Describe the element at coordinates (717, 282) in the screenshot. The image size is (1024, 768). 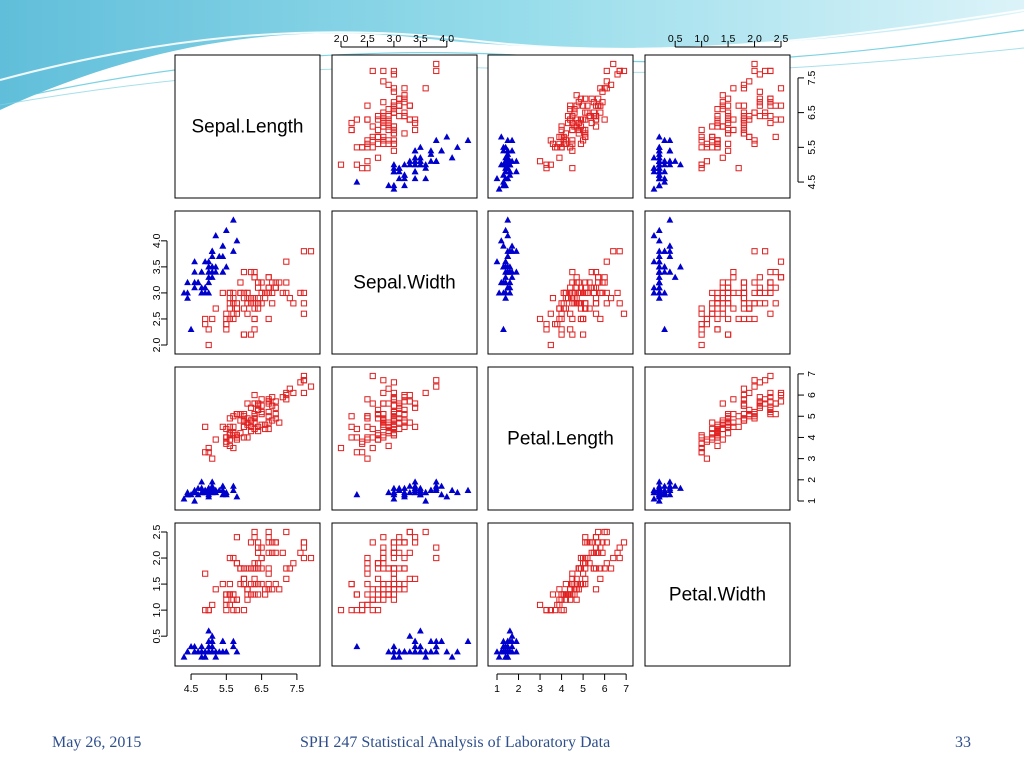
I see `panel-sepal-width-vs-petal-width` at that location.